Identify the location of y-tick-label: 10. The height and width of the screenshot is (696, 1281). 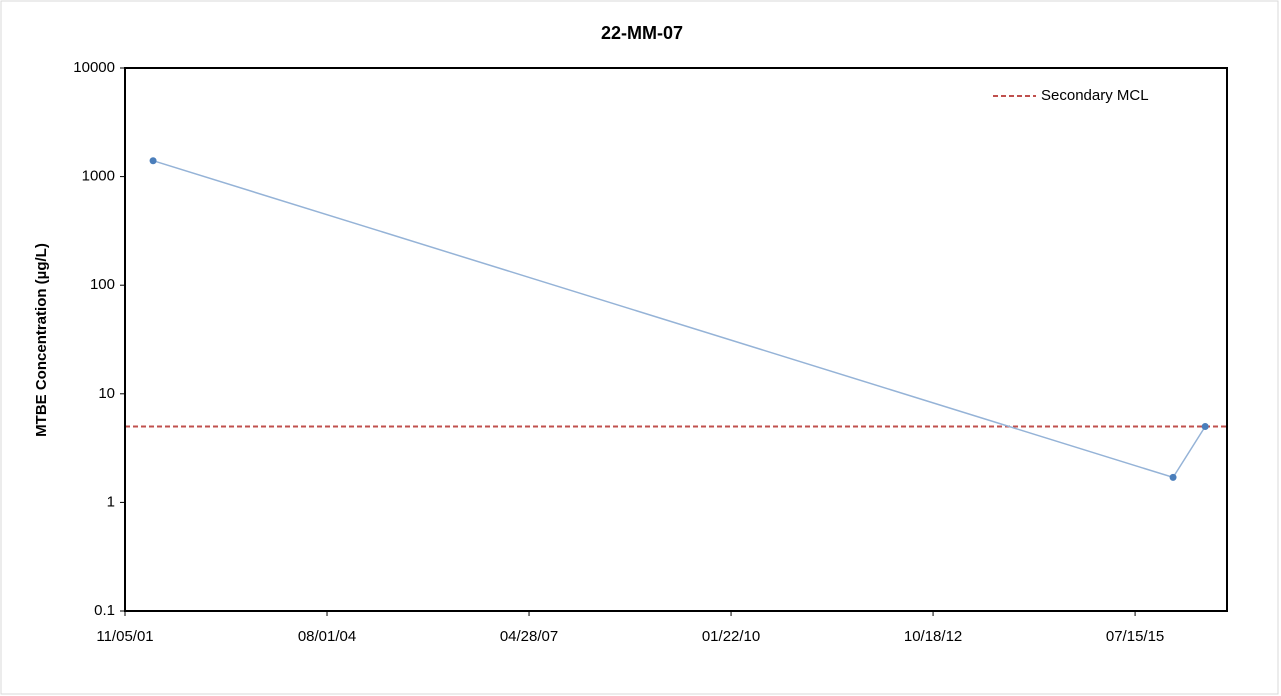
(106, 393).